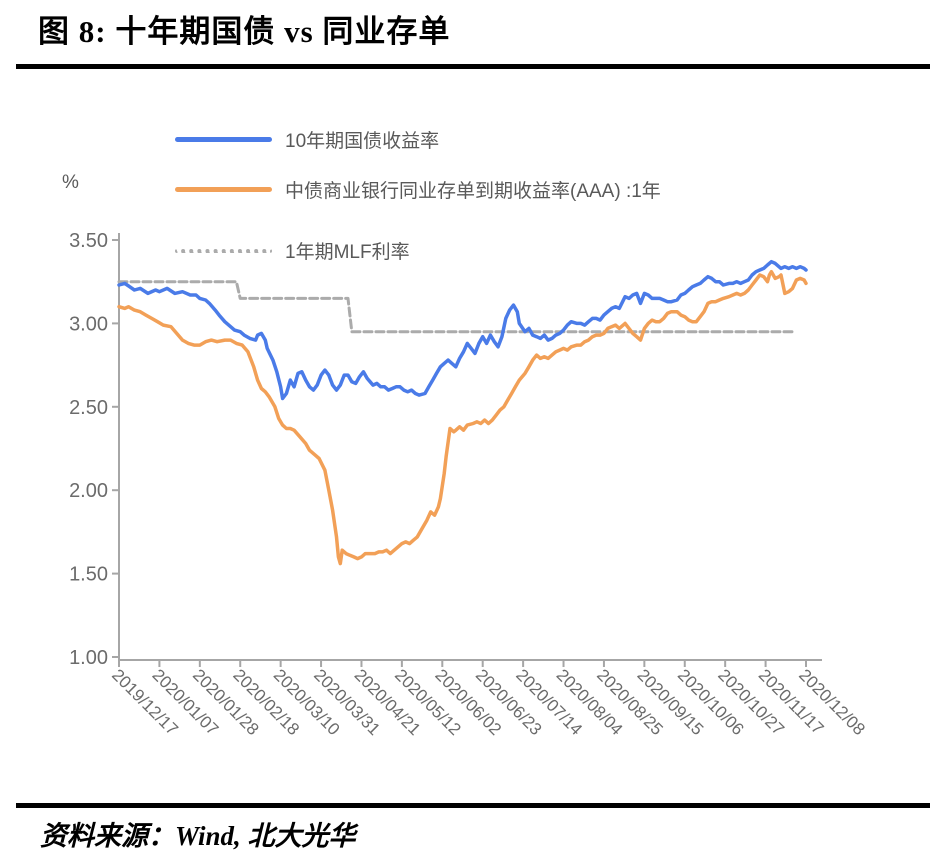 Image resolution: width=934 pixels, height=864 pixels. Describe the element at coordinates (88, 408) in the screenshot. I see `y-tick-label: 2.50` at that location.